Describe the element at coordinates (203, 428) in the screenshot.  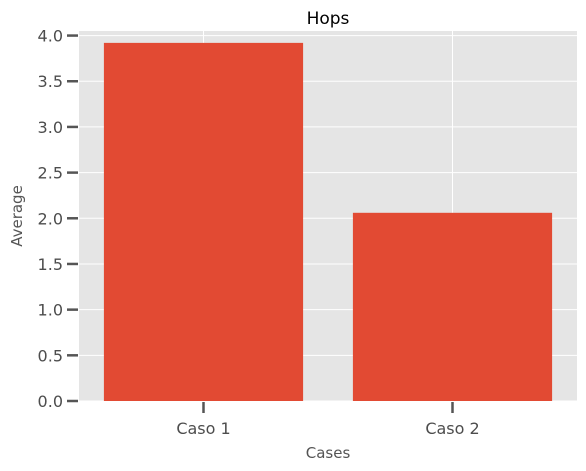
I see `x-tick-label: Caso 1` at that location.